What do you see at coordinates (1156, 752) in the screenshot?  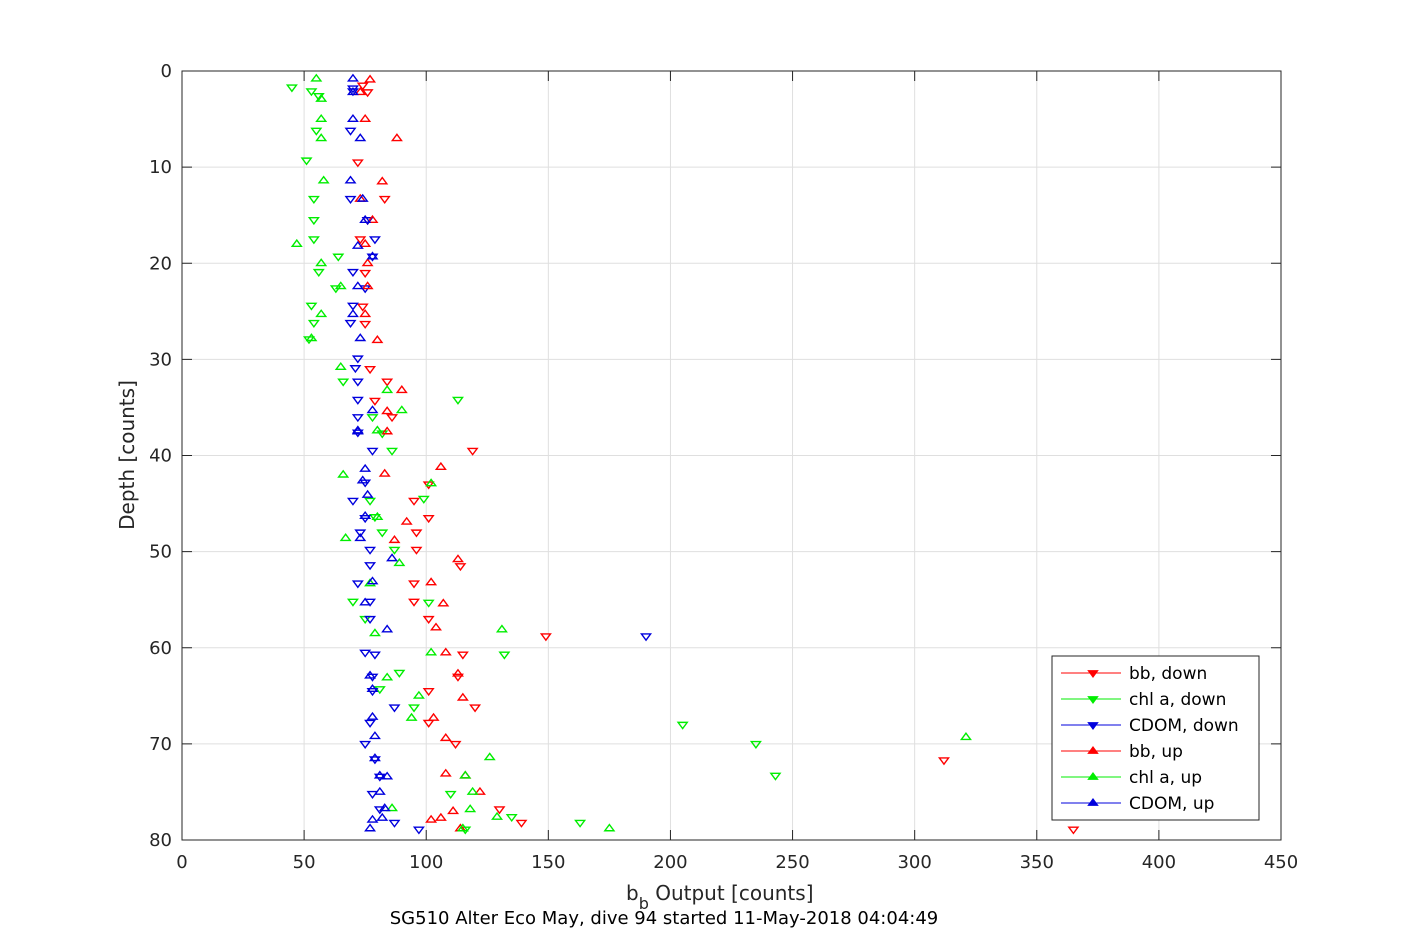 I see `legend-label: bb, up` at bounding box center [1156, 752].